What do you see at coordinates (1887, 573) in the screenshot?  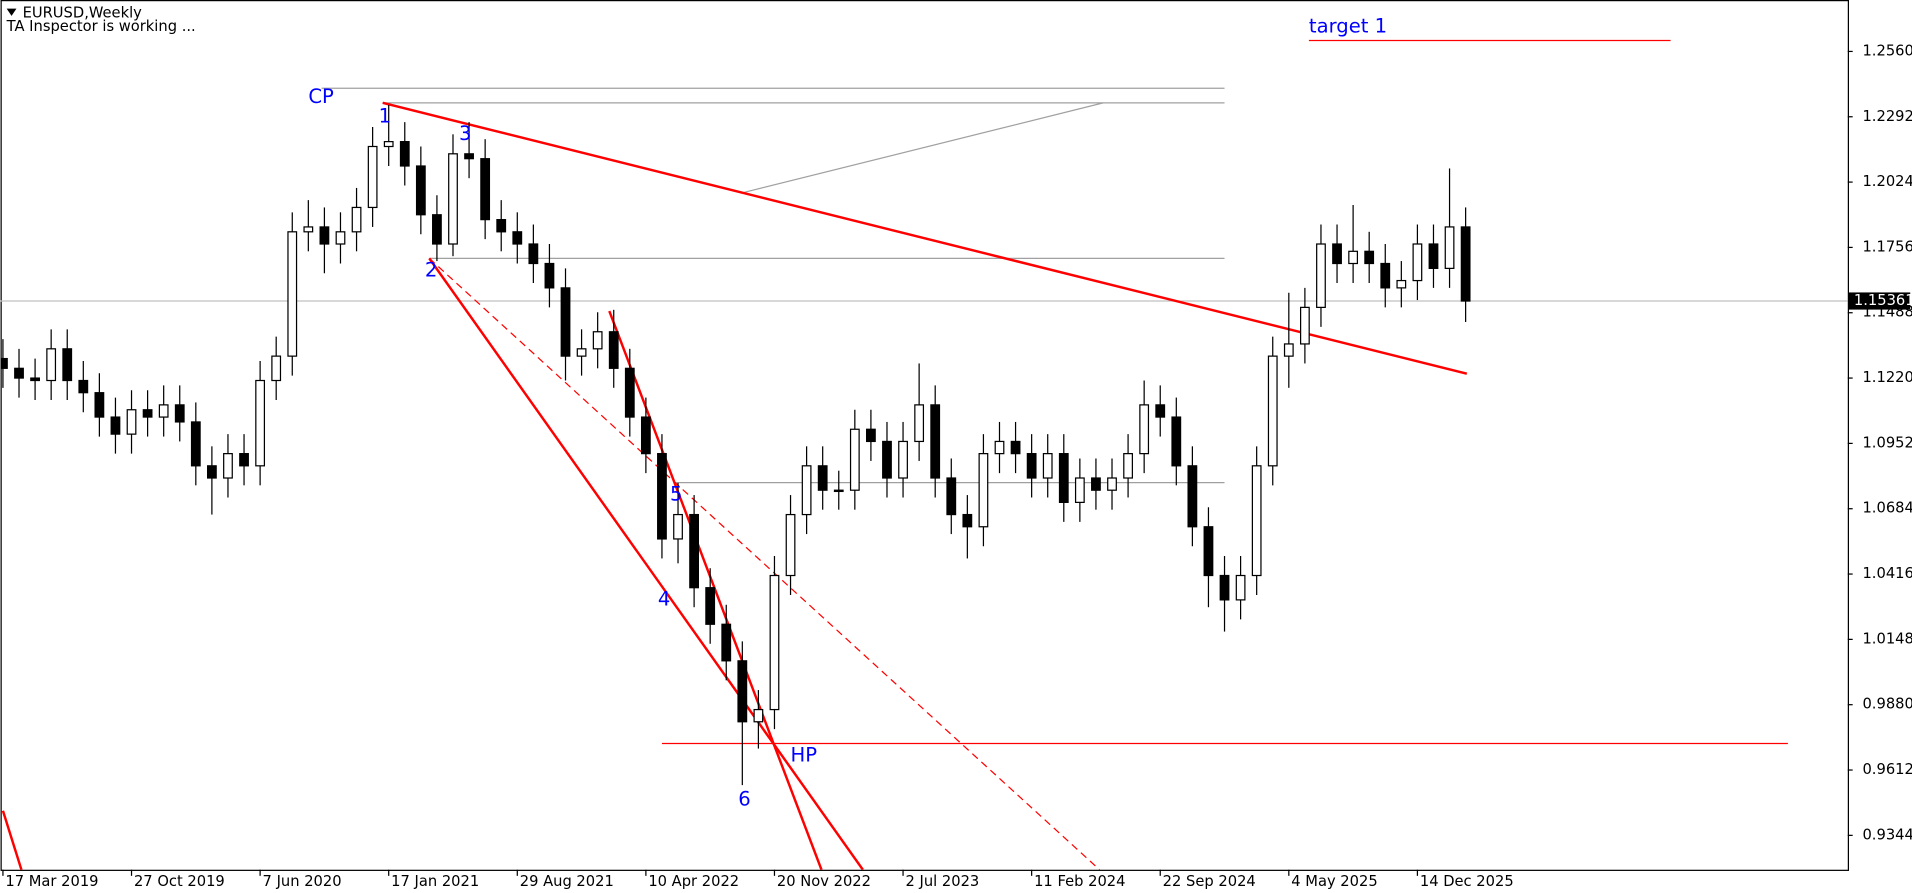 I see `y-tick-label: 1.04160` at bounding box center [1887, 573].